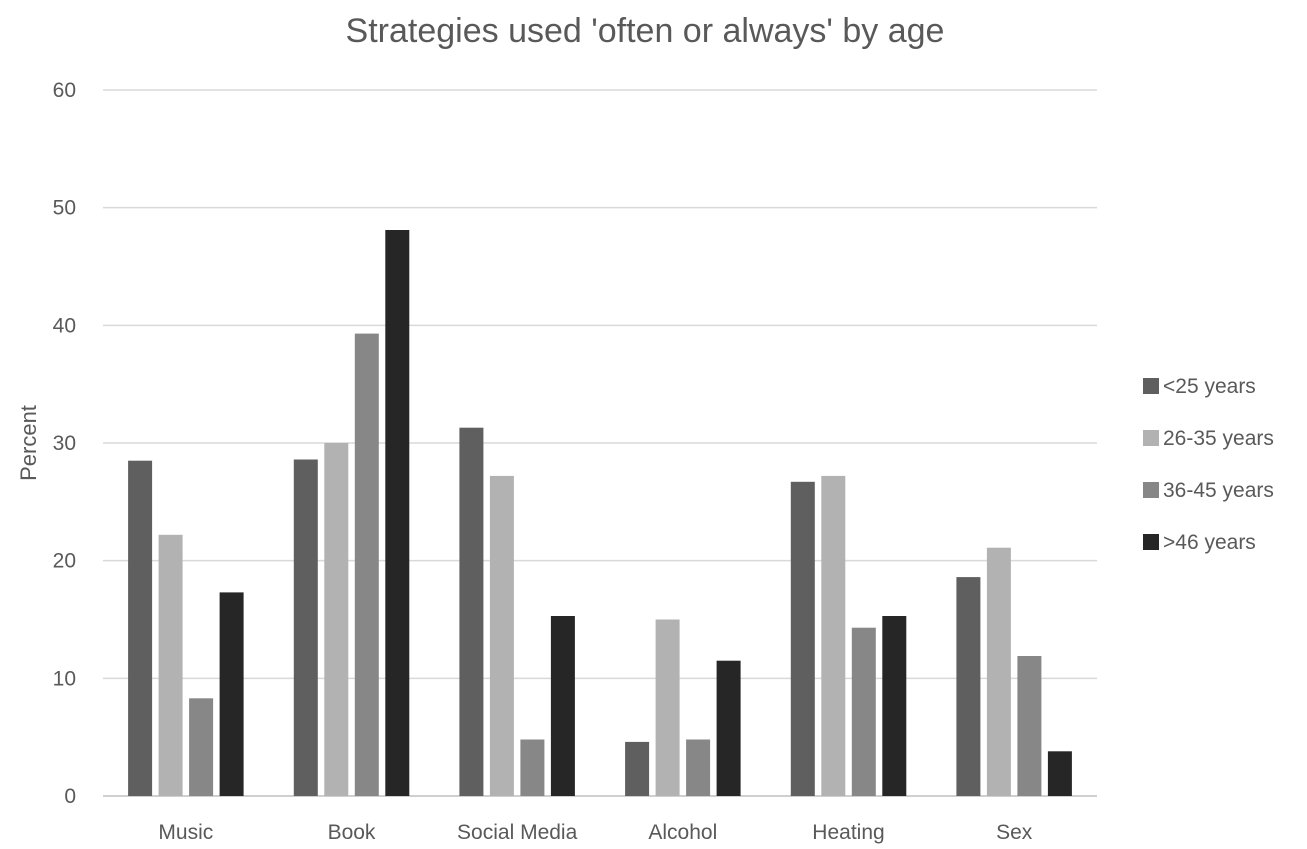  What do you see at coordinates (1208, 464) in the screenshot?
I see `legend: <25 years 26-35 years 36-45 years >46 years` at bounding box center [1208, 464].